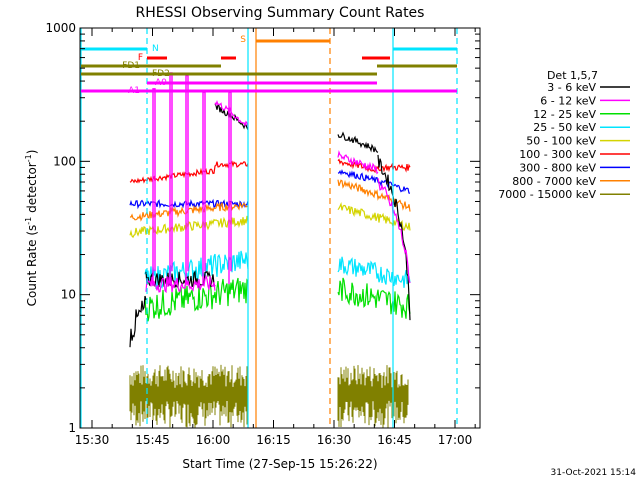 The width and height of the screenshot is (640, 480). I want to click on y-tick-label: 10, so click(68, 295).